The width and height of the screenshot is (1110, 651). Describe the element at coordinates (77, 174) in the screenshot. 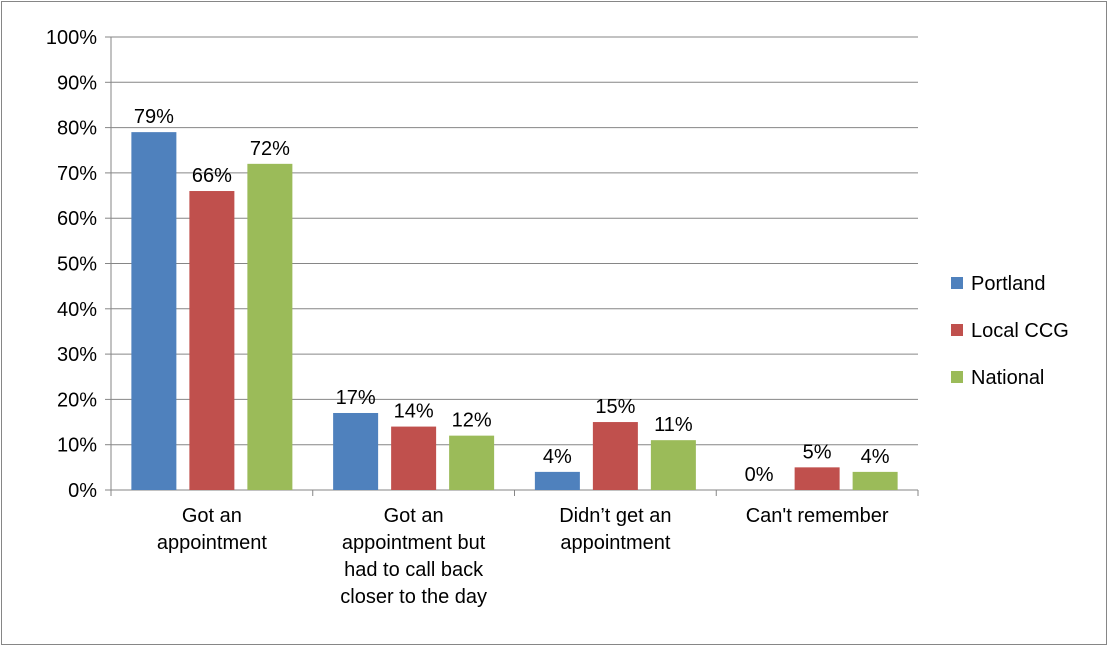

I see `y-tick-label: 70%` at that location.